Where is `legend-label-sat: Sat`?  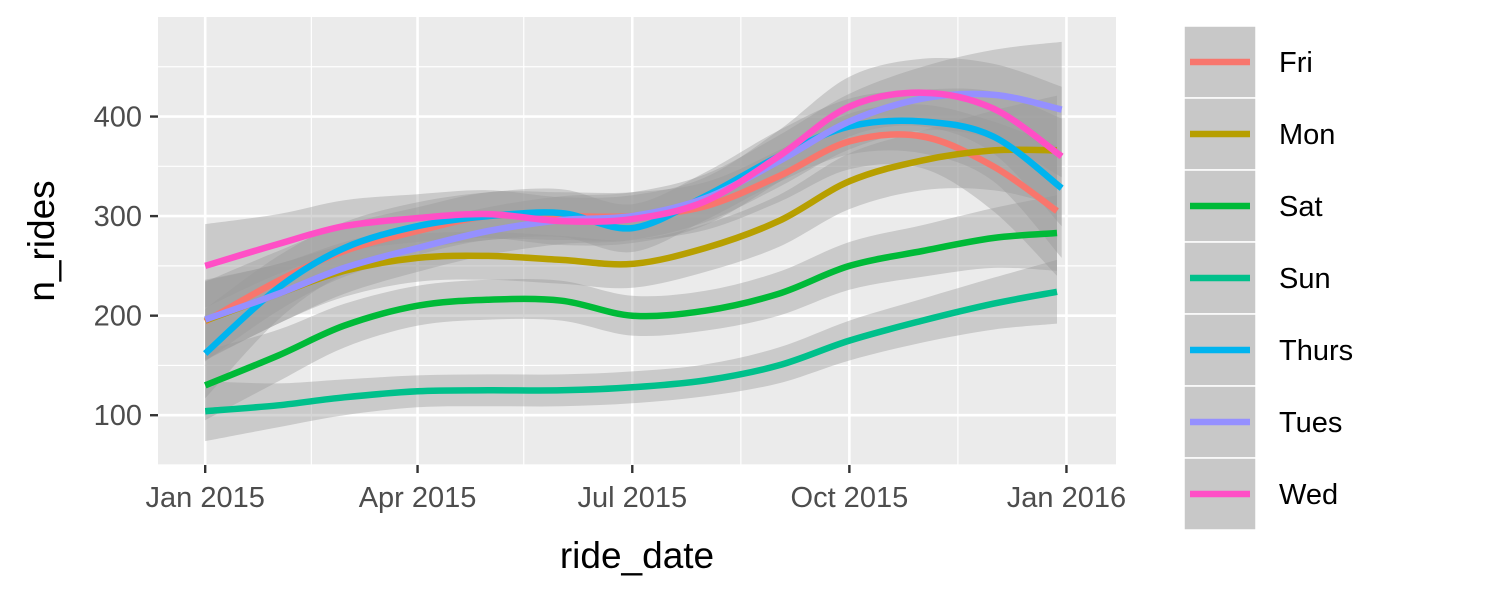
legend-label-sat: Sat is located at coordinates (1301, 207).